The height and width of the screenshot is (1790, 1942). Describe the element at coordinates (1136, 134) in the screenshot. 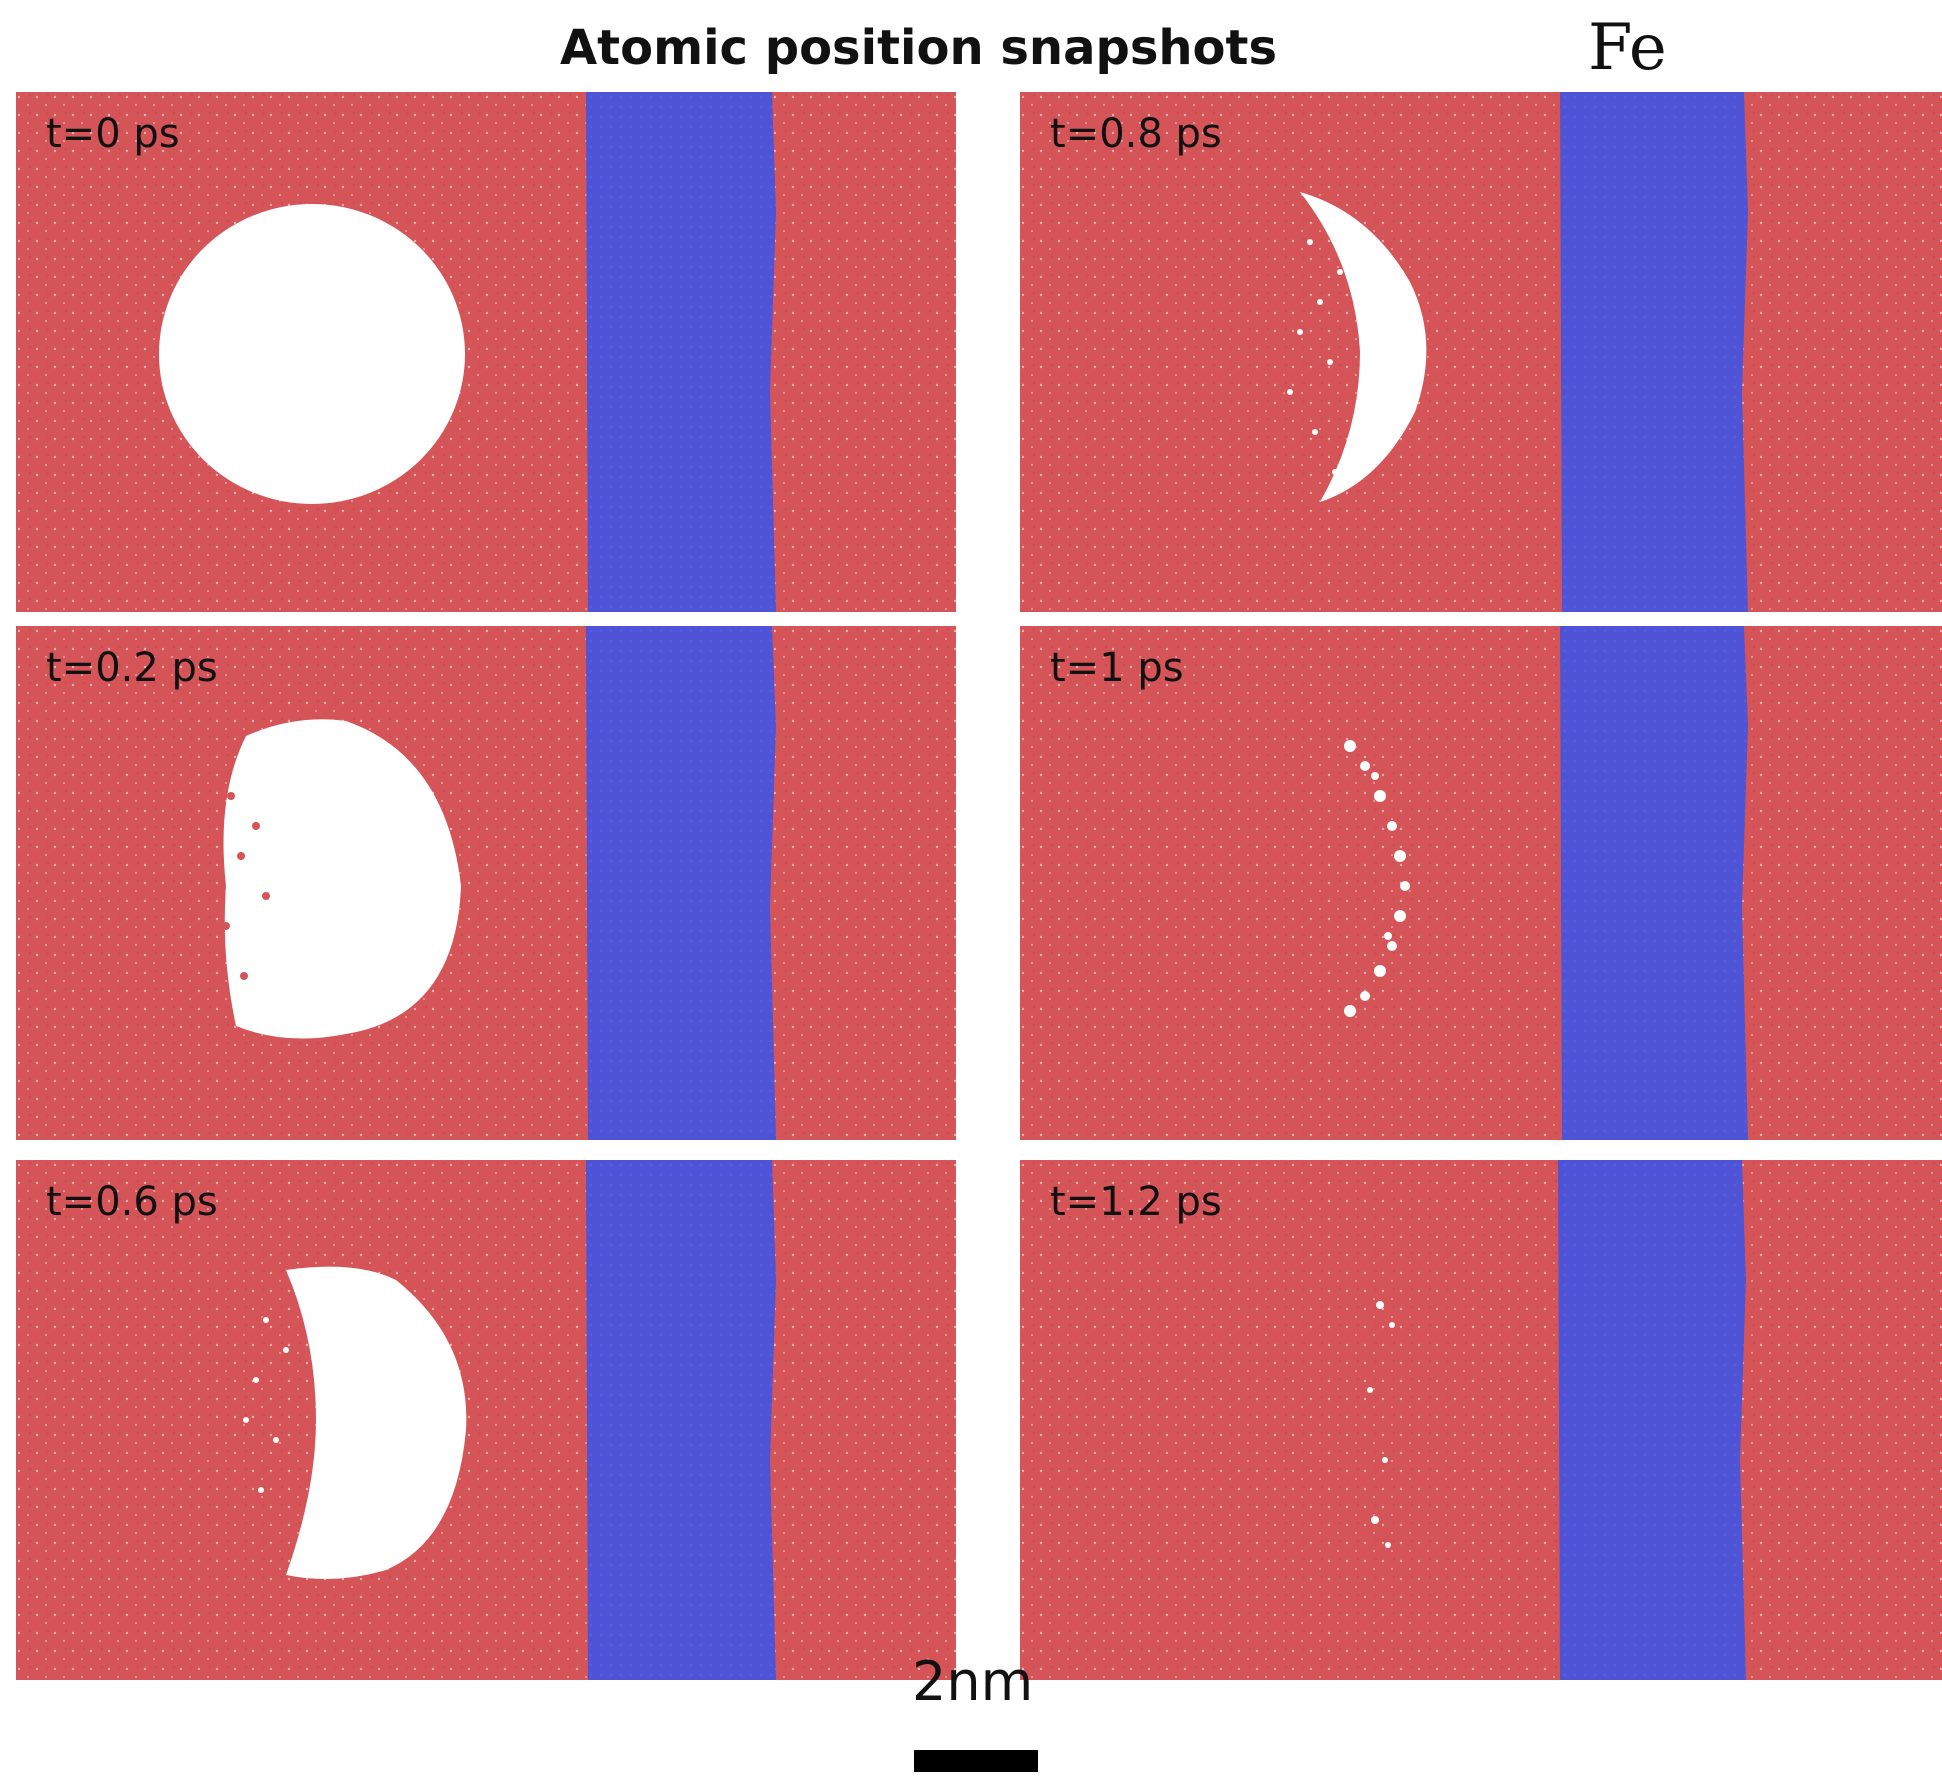

I see `time-label: t=0.8 ps` at that location.